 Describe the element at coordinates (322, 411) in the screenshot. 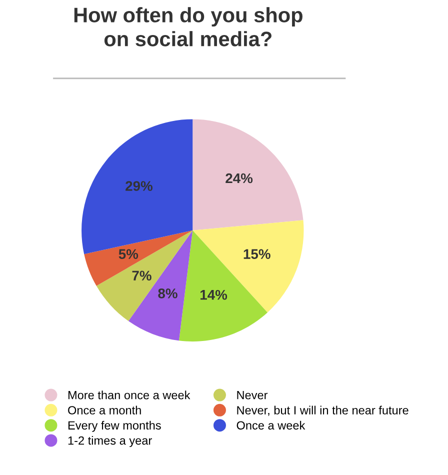

I see `legend-label: Never, but I will in the near future` at that location.